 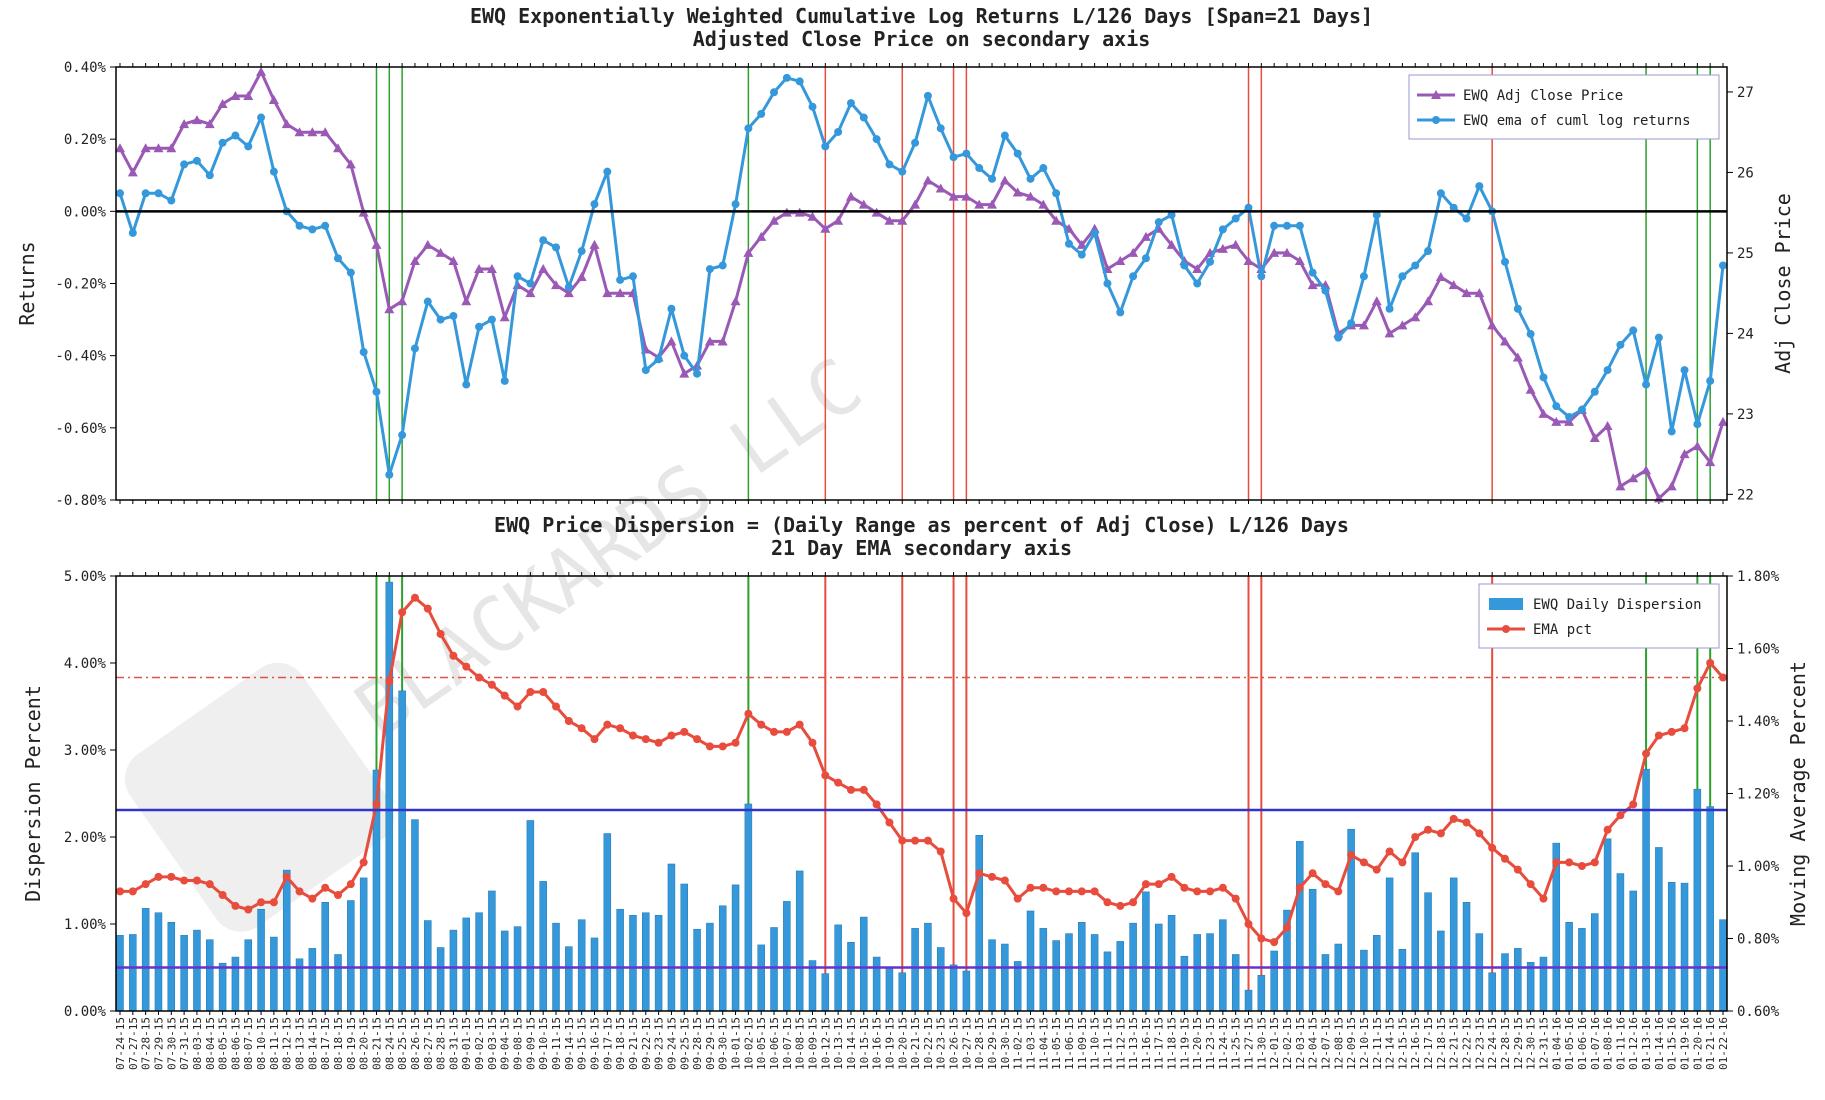 What do you see at coordinates (1697, 1043) in the screenshot?
I see `x-tick-label: 01-20-16` at bounding box center [1697, 1043].